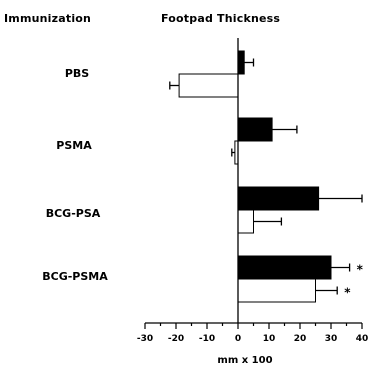 This screenshot has width=370, height=369. Describe the element at coordinates (75, 175) in the screenshot. I see `category-labels: PBS PSMA BCG-PSA BCG-PSMA` at that location.